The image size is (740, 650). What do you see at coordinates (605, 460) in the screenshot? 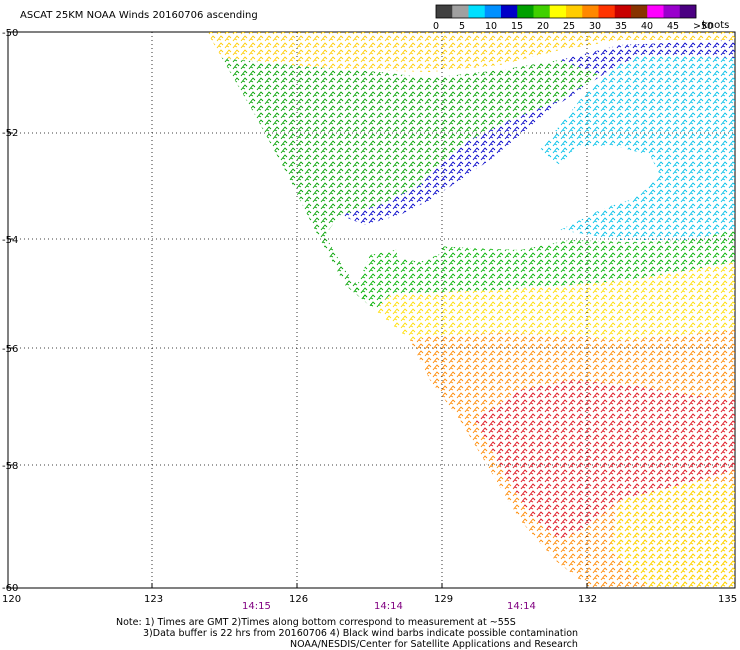
I see `red-core-area` at bounding box center [605, 460].